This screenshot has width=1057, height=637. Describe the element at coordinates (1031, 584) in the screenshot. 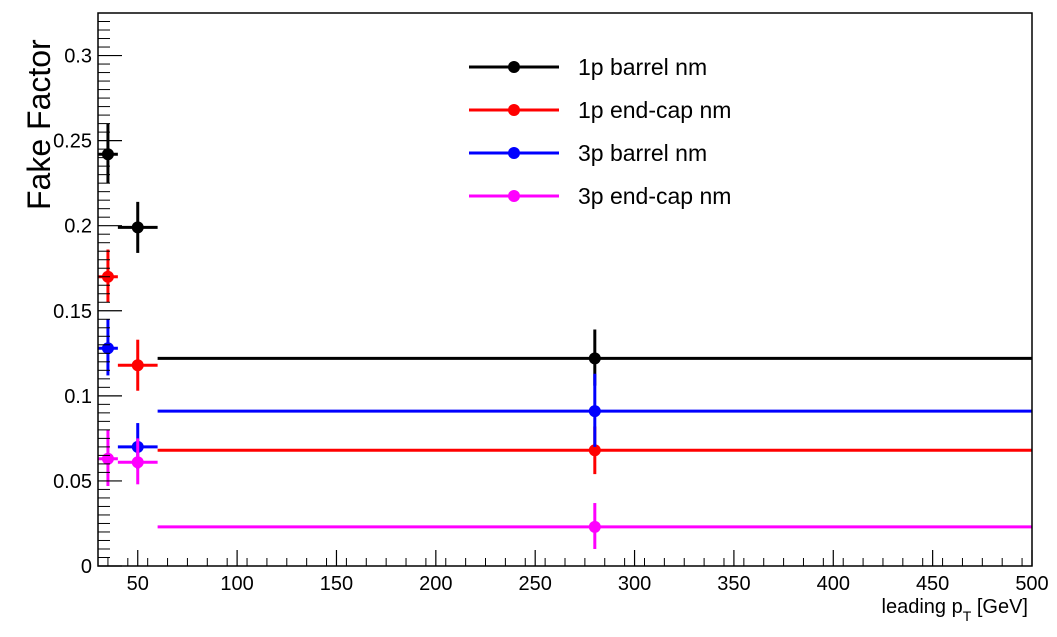

I see `x-tick-label: 500` at that location.